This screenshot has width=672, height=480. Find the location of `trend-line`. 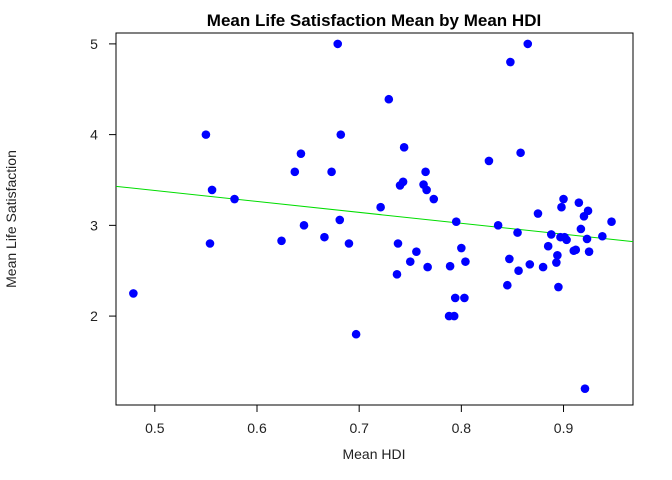

trend-line is located at coordinates (374, 214).